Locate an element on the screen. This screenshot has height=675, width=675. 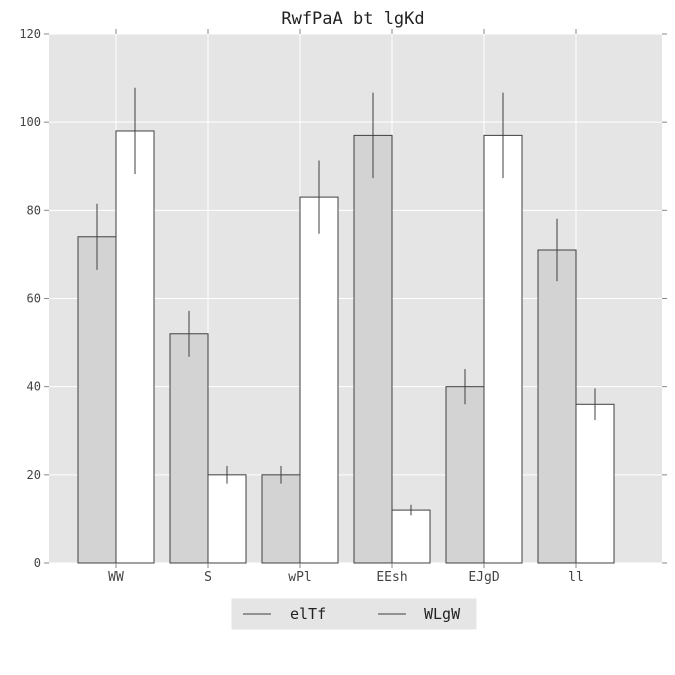
y-tick-label: 120 is located at coordinates (30, 34).